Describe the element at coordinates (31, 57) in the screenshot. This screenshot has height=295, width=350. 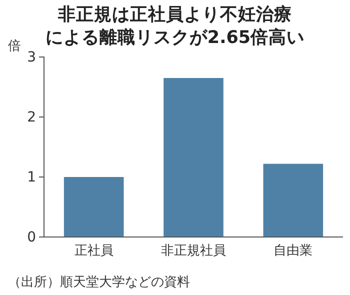
I see `y-tick-label: 3` at that location.